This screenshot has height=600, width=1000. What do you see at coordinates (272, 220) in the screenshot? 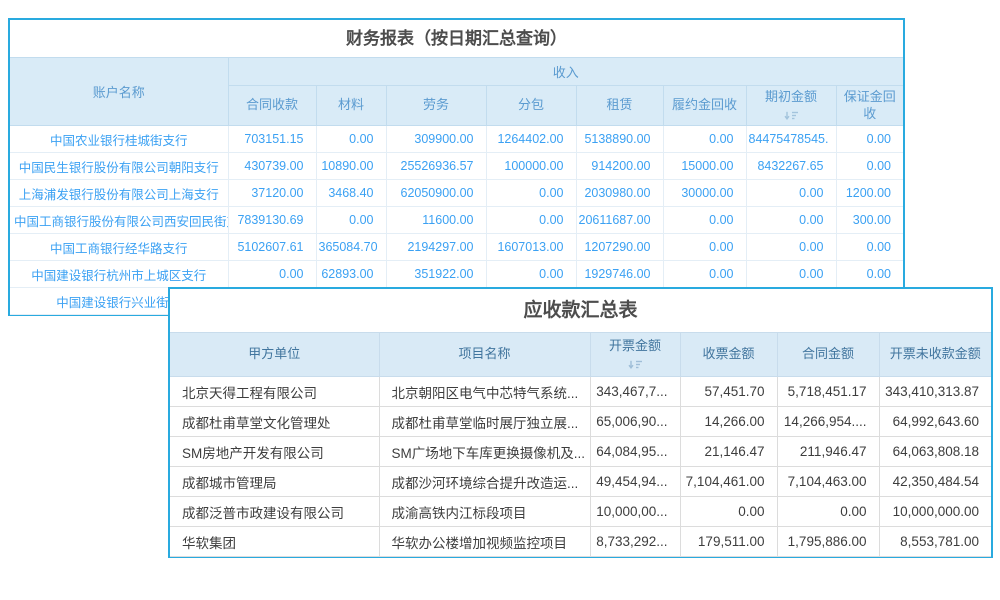
I see `contract-receipt-cell: 7839130.69` at bounding box center [272, 220].